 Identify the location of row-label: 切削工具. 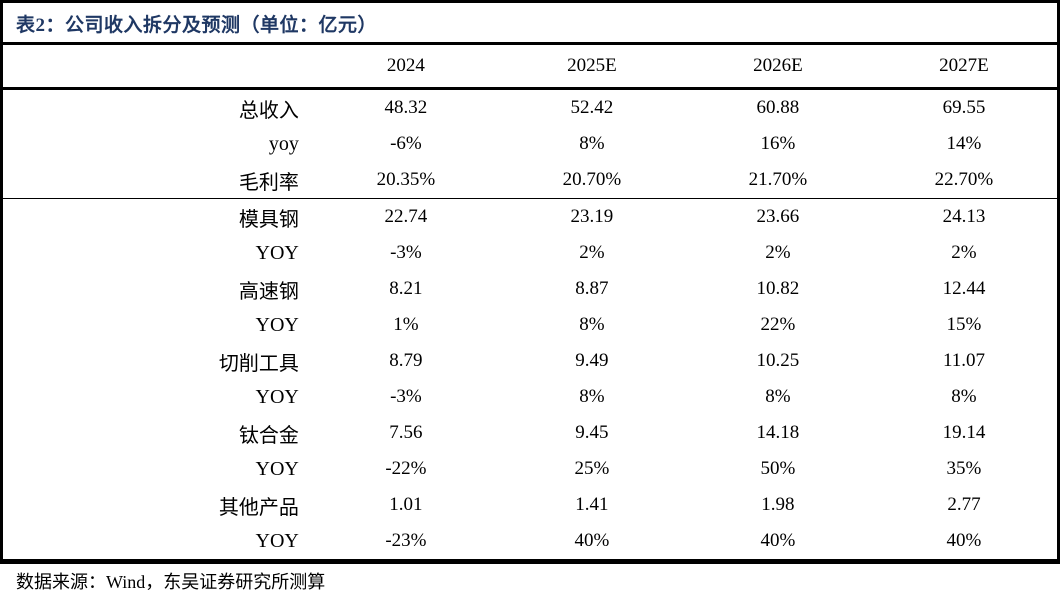
(258, 363).